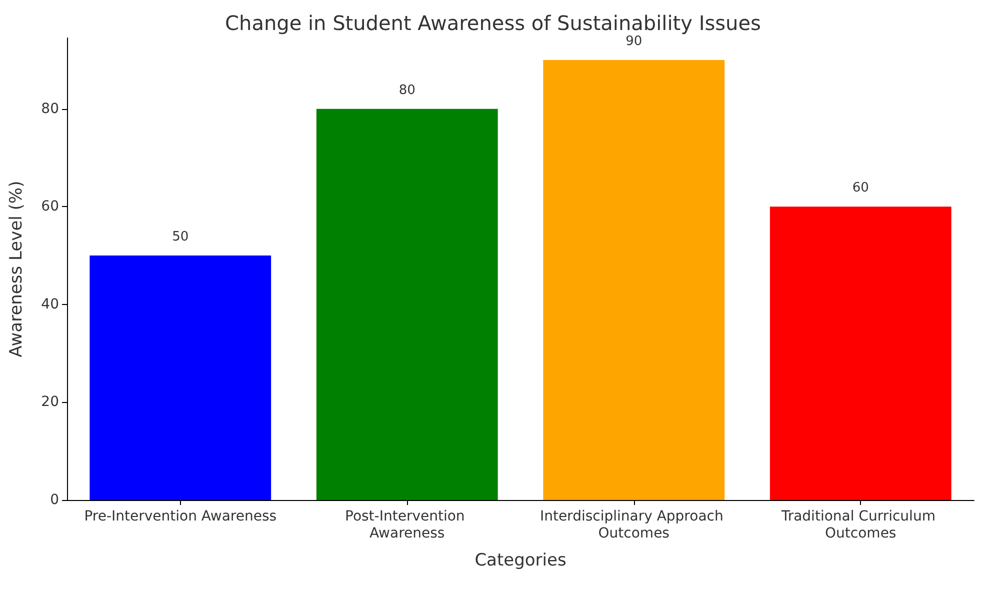 The image size is (986, 592). What do you see at coordinates (50, 304) in the screenshot?
I see `y-tick-label: 40` at bounding box center [50, 304].